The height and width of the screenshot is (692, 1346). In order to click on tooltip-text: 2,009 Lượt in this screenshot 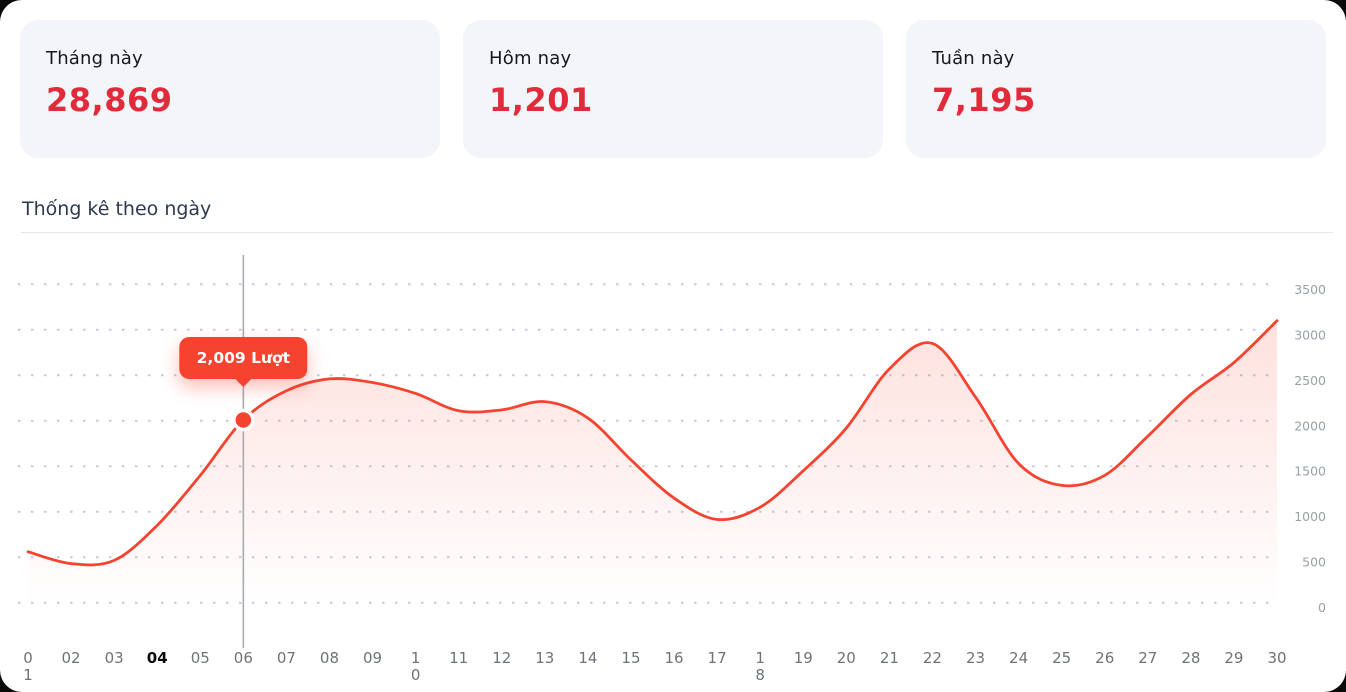, I will do `click(243, 357)`.